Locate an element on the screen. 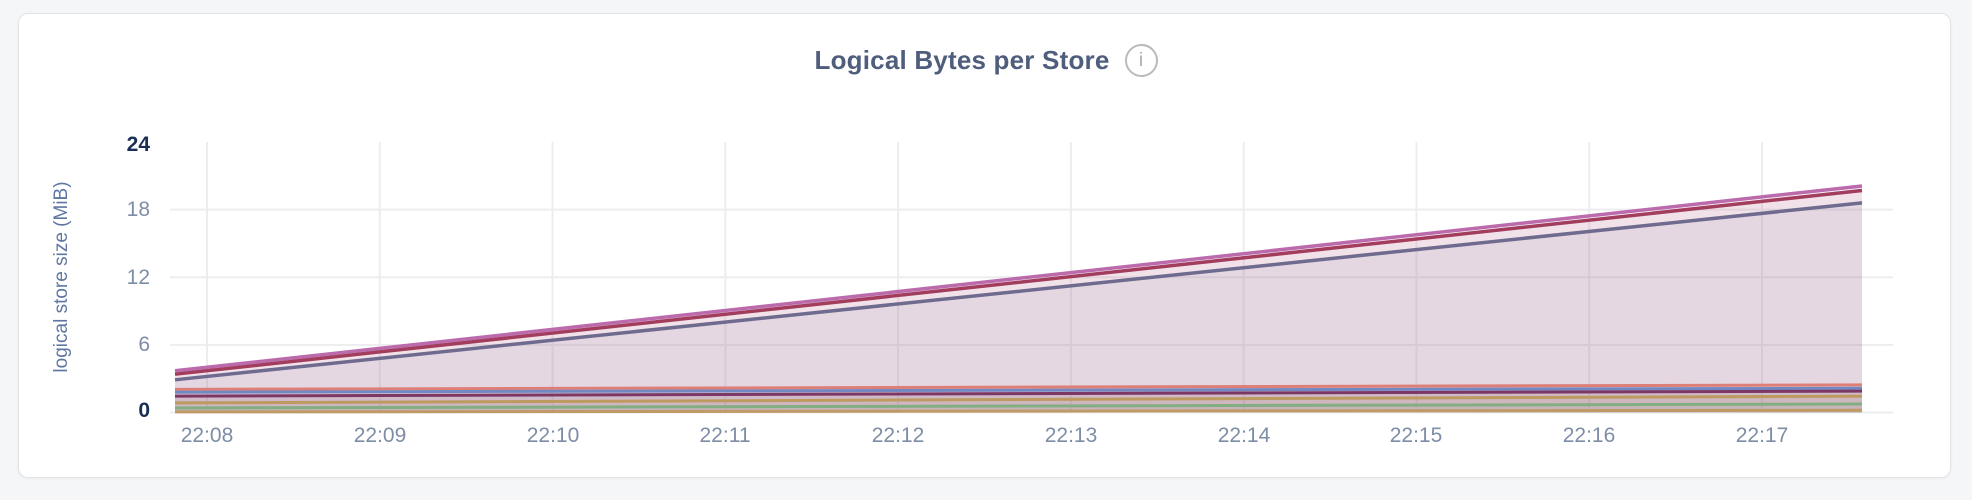 The width and height of the screenshot is (1972, 500). x-tick-2211: 22:11 is located at coordinates (725, 435).